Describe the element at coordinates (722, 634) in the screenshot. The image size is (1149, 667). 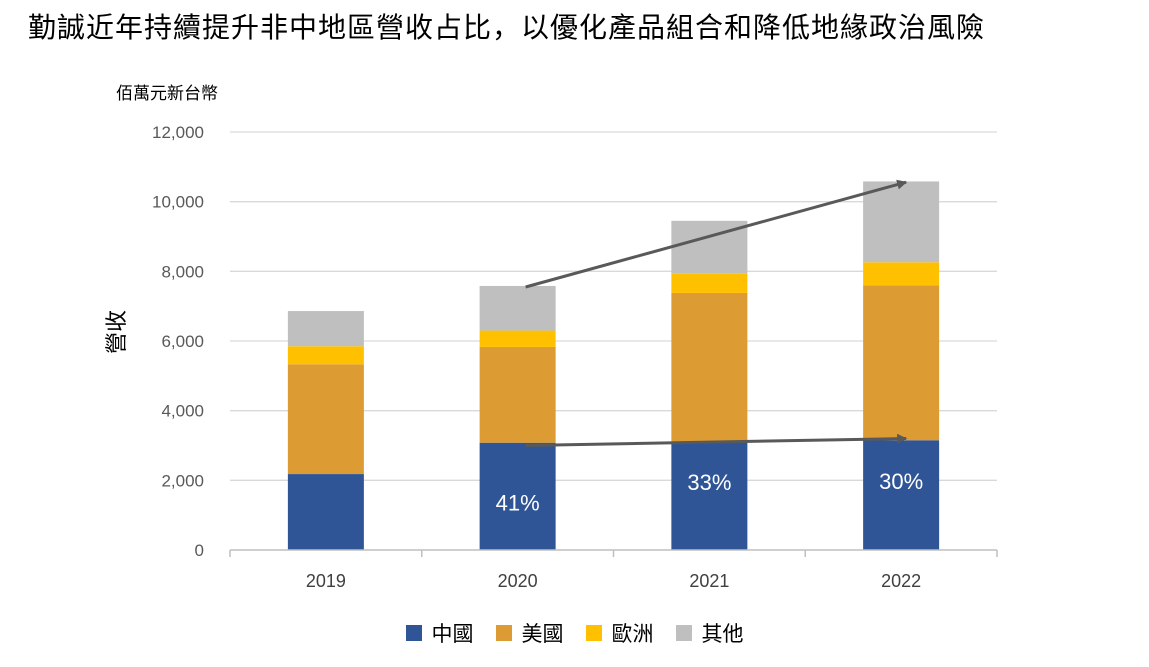
I see `legend-label: 其他` at that location.